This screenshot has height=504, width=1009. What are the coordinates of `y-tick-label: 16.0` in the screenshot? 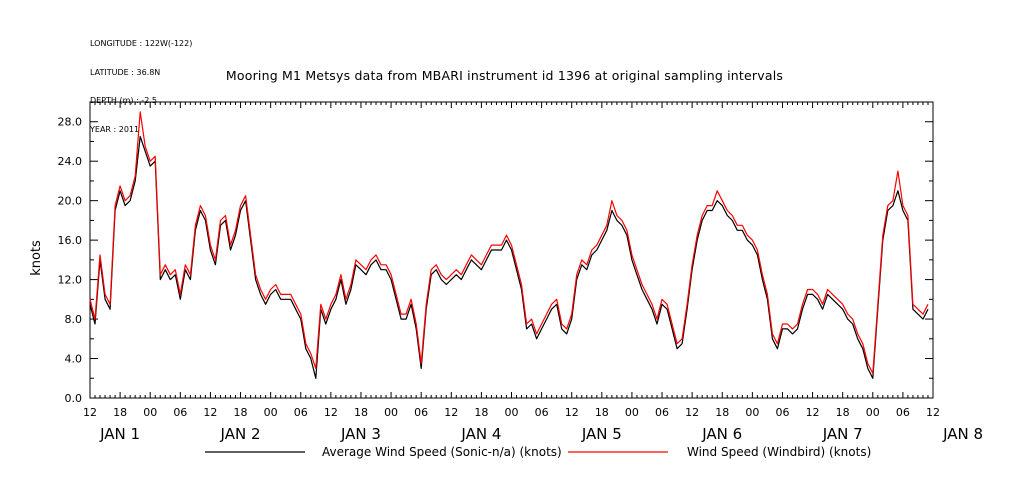 It's located at (70, 240).